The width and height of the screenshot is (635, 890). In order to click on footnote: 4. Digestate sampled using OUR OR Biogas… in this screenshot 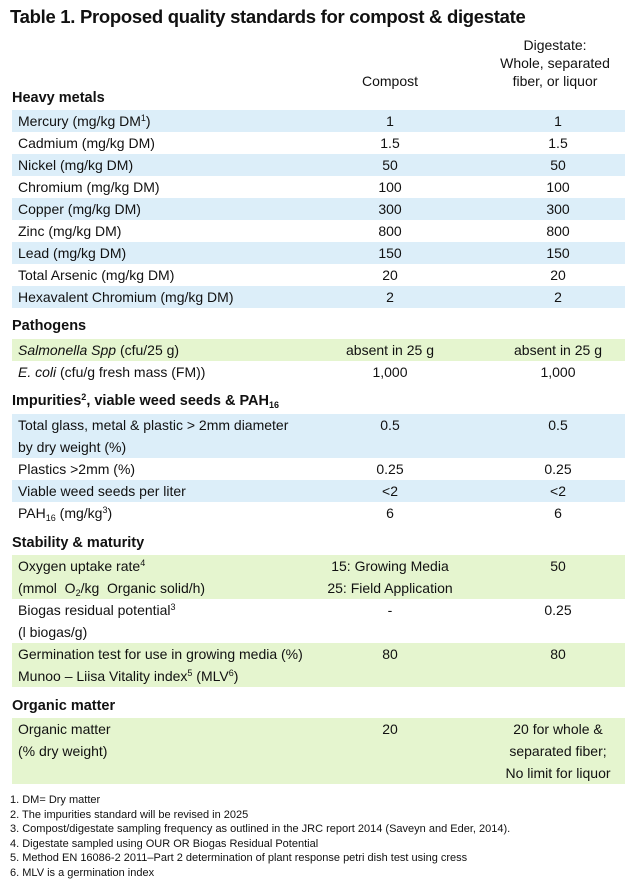, I will do `click(164, 843)`.